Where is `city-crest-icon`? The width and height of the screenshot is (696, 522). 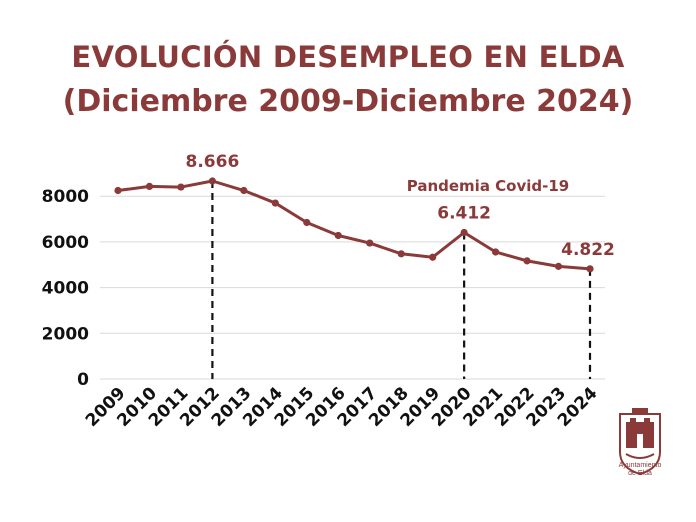 city-crest-icon is located at coordinates (640, 442).